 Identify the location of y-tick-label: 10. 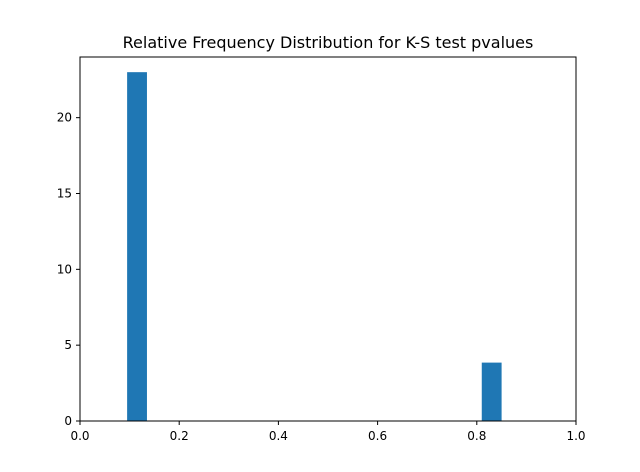
(64, 269).